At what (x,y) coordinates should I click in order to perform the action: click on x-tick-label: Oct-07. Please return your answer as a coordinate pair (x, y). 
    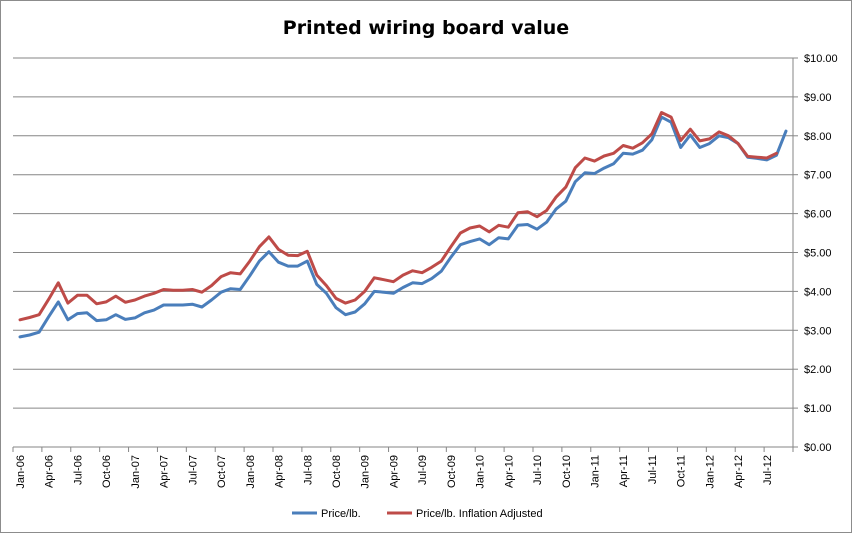
    Looking at the image, I should click on (222, 471).